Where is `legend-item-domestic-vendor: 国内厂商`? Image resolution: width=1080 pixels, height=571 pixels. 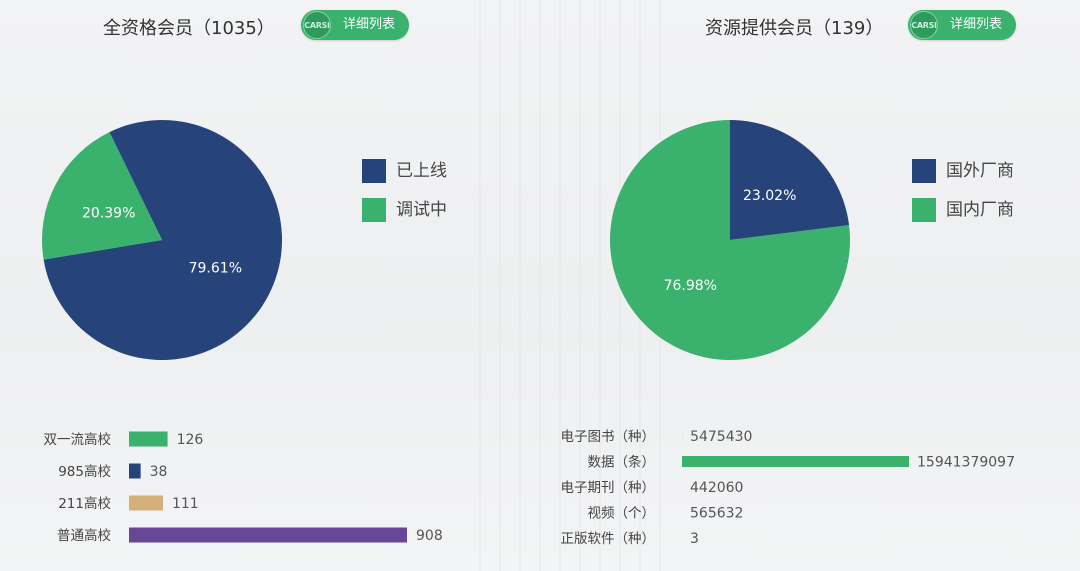
legend-item-domestic-vendor: 国内厂商 is located at coordinates (963, 210).